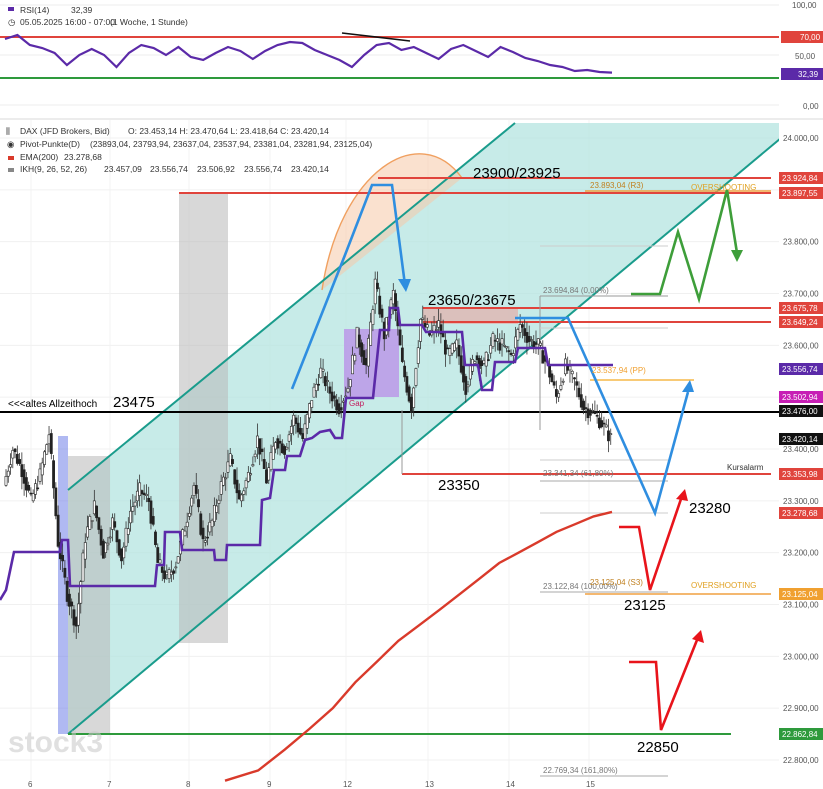 The height and width of the screenshot is (789, 823). Describe the element at coordinates (149, 22) in the screenshot. I see `interval-text: (1 Woche, 1 Stunde)` at that location.